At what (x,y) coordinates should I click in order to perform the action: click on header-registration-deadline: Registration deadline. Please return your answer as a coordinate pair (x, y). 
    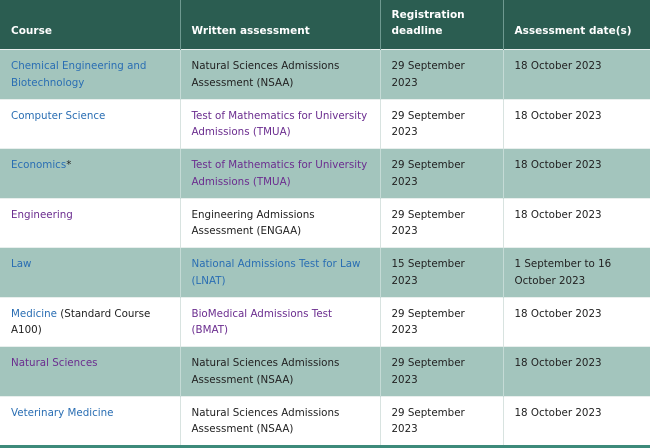
    Looking at the image, I should click on (442, 25).